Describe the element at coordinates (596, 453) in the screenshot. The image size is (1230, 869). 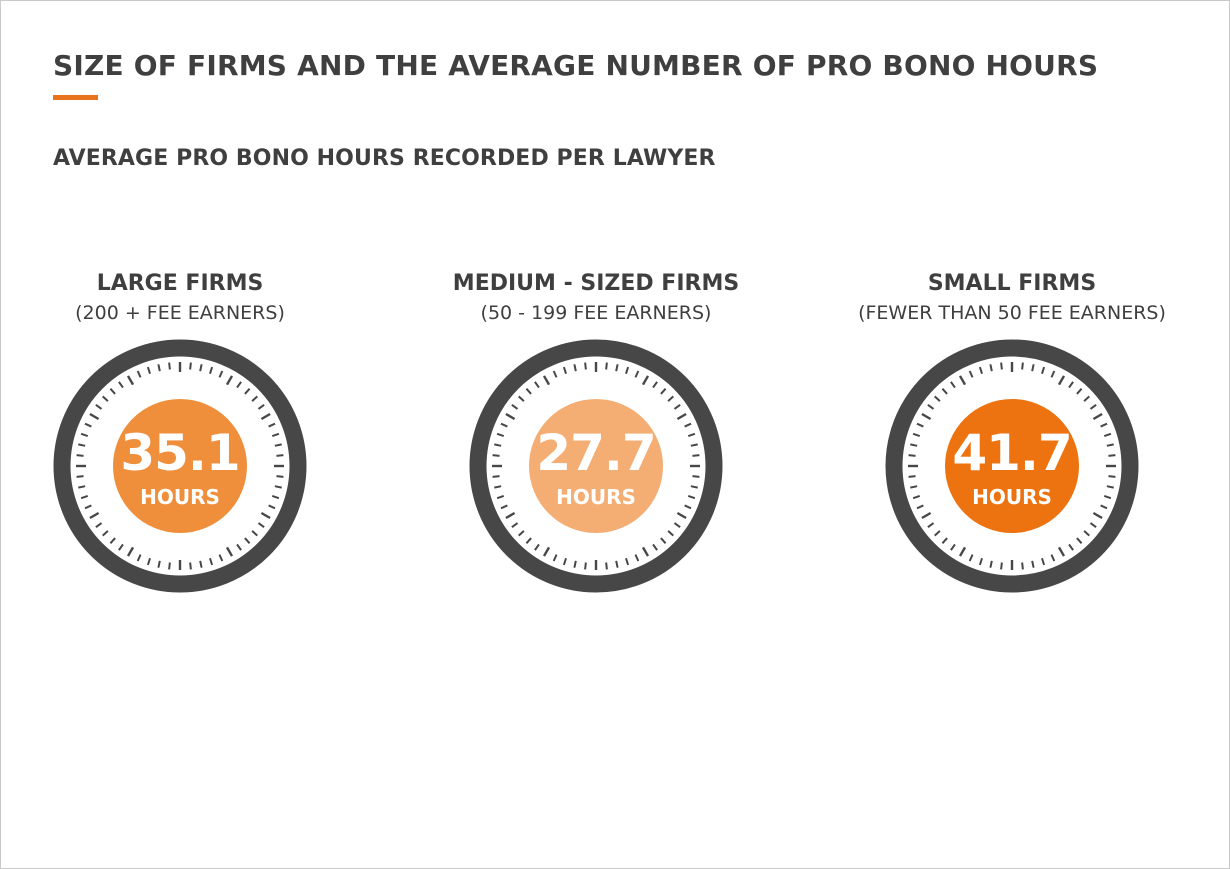
I see `data-label-value: 27.7` at that location.